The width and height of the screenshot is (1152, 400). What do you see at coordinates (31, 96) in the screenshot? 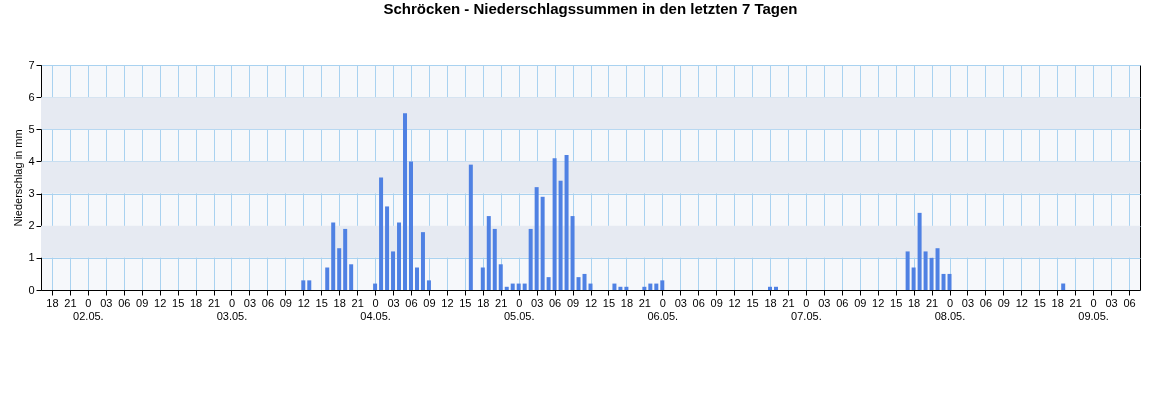
I see `y-tick-label: 6` at bounding box center [31, 96].